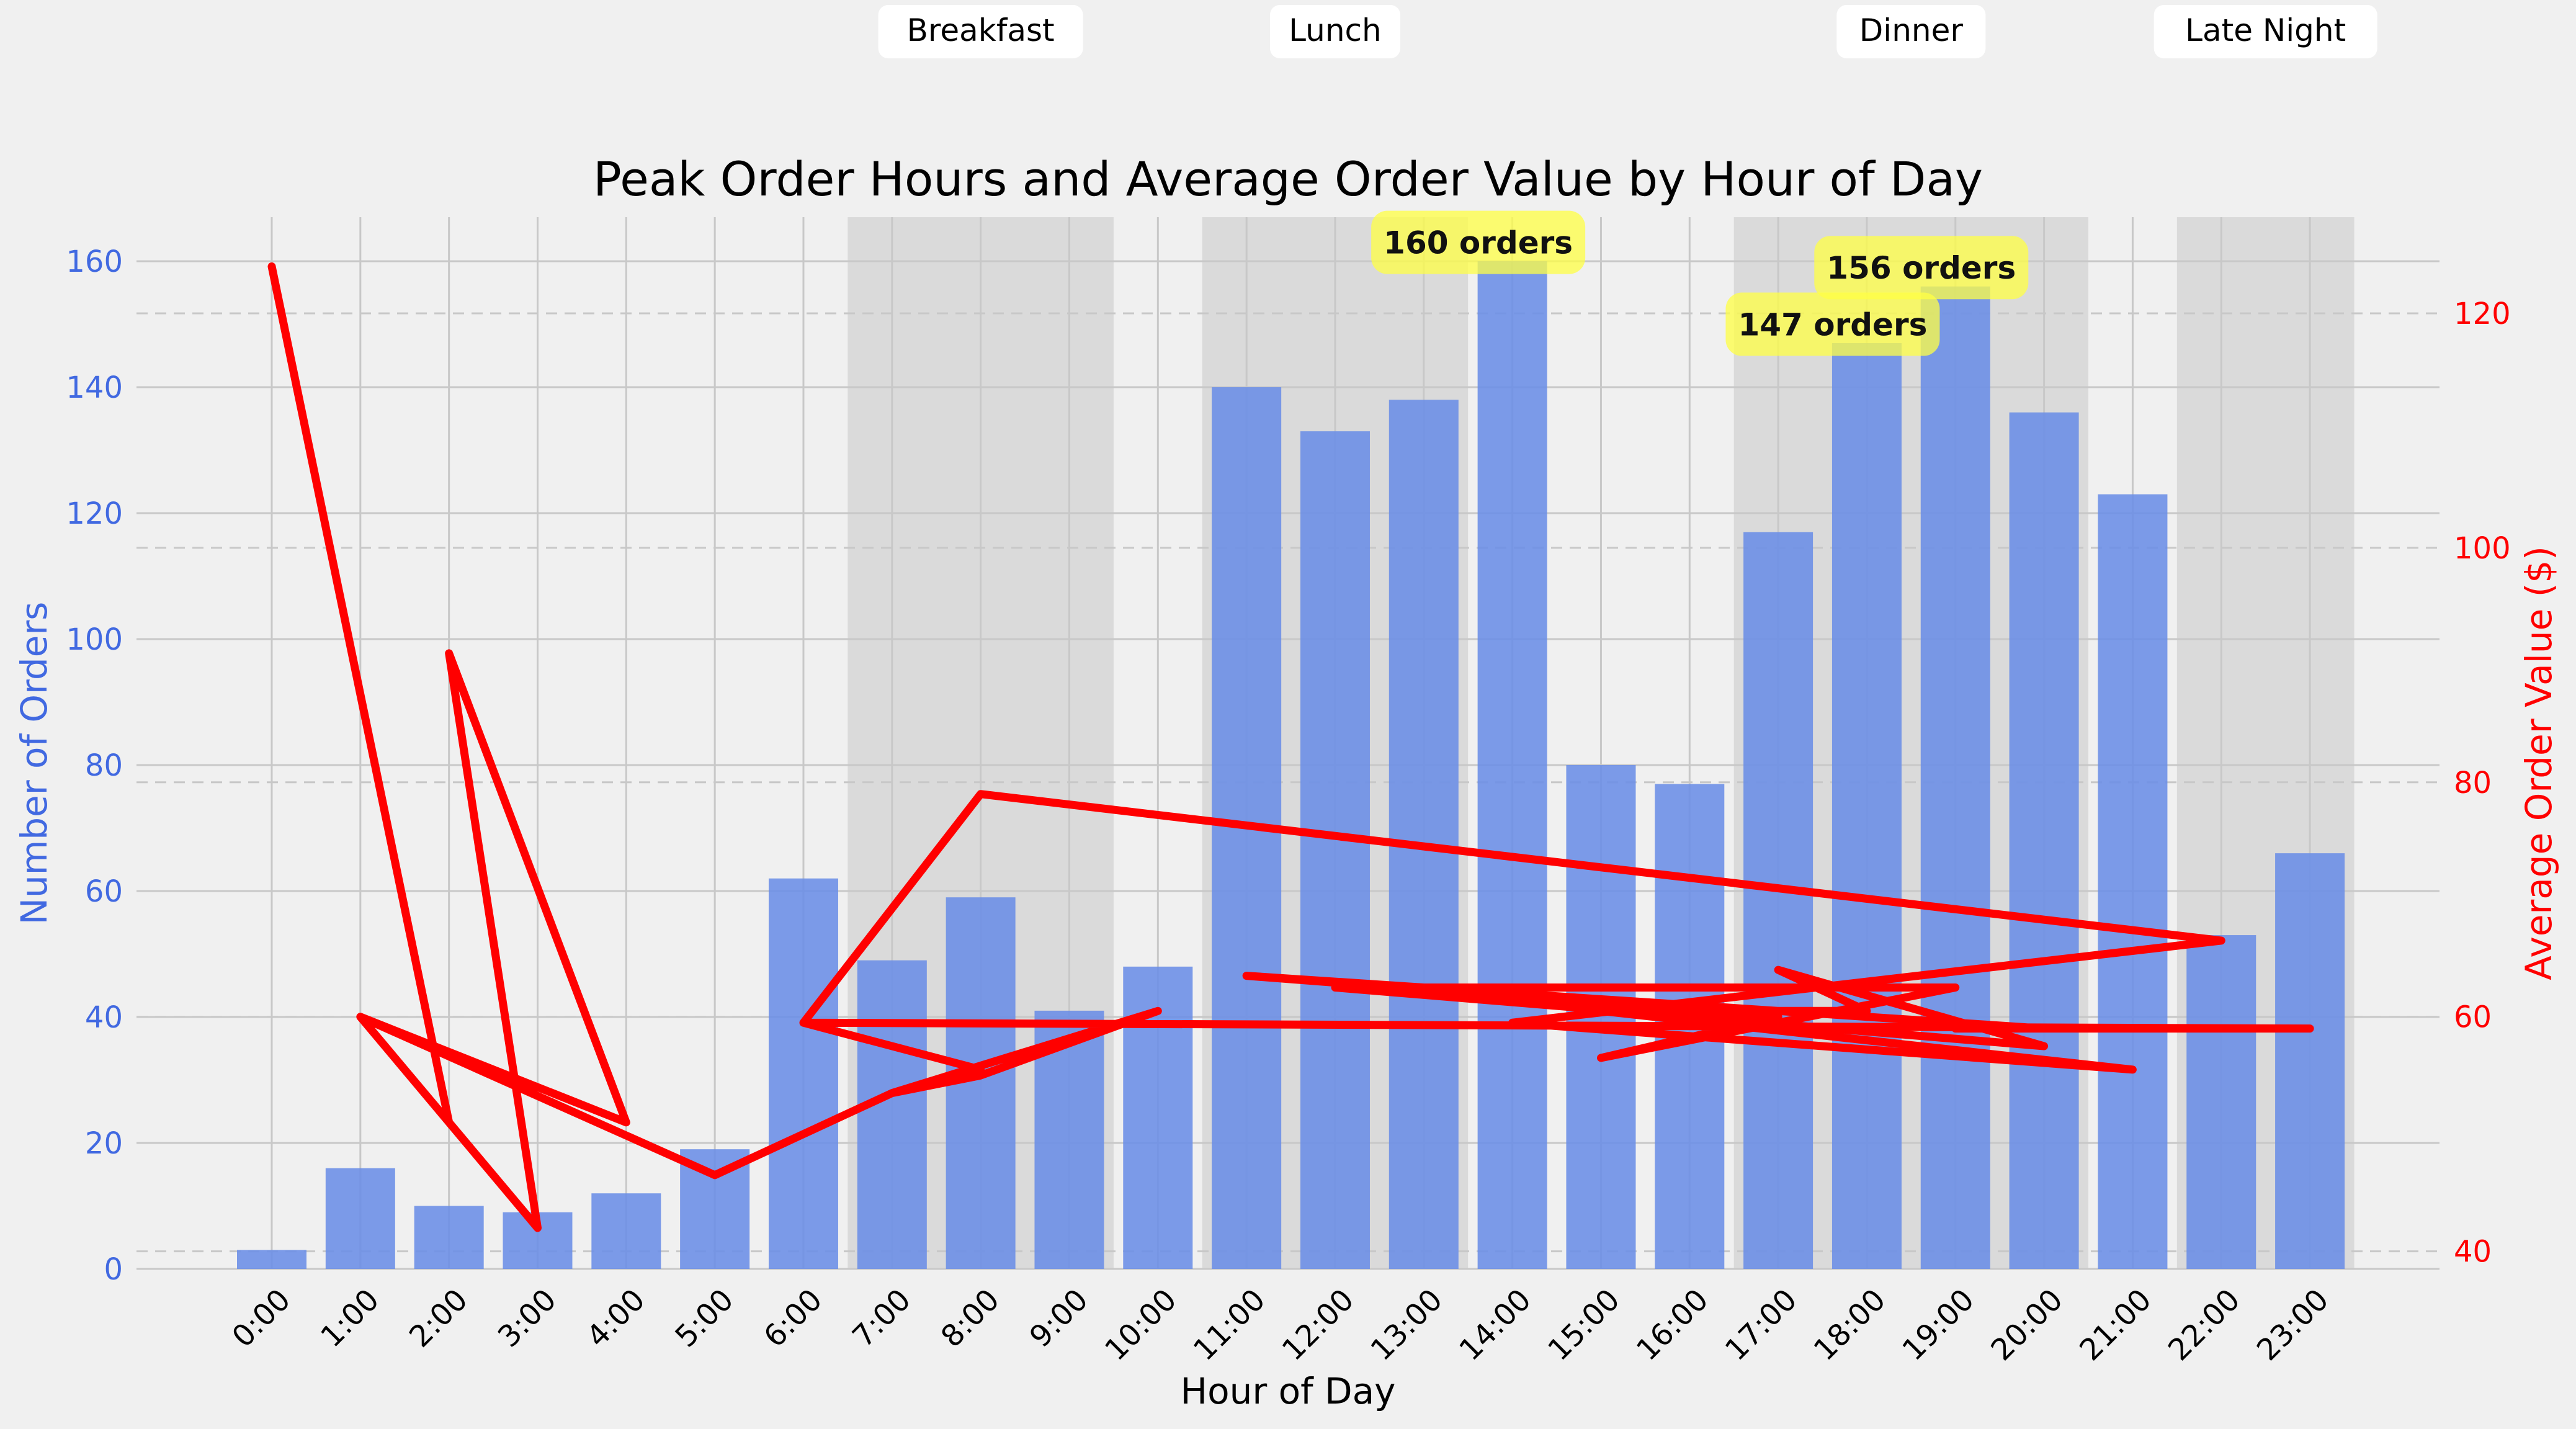 The width and height of the screenshot is (2576, 1429). Describe the element at coordinates (1512, 766) in the screenshot. I see `bar-14:00` at that location.